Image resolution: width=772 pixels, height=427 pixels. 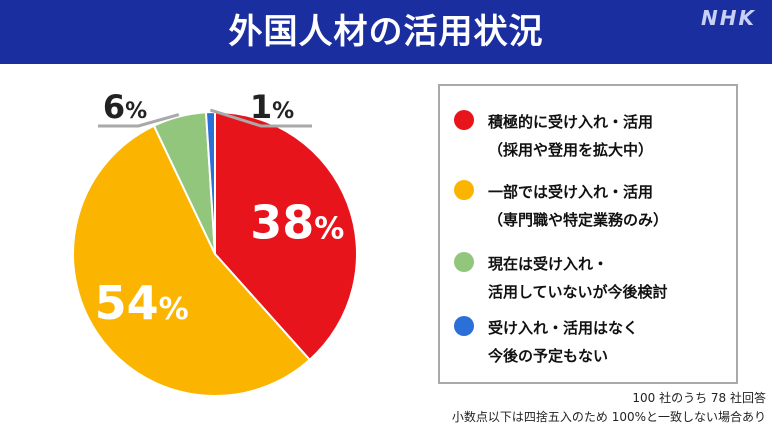 I want to click on header-bar, so click(x=386, y=32).